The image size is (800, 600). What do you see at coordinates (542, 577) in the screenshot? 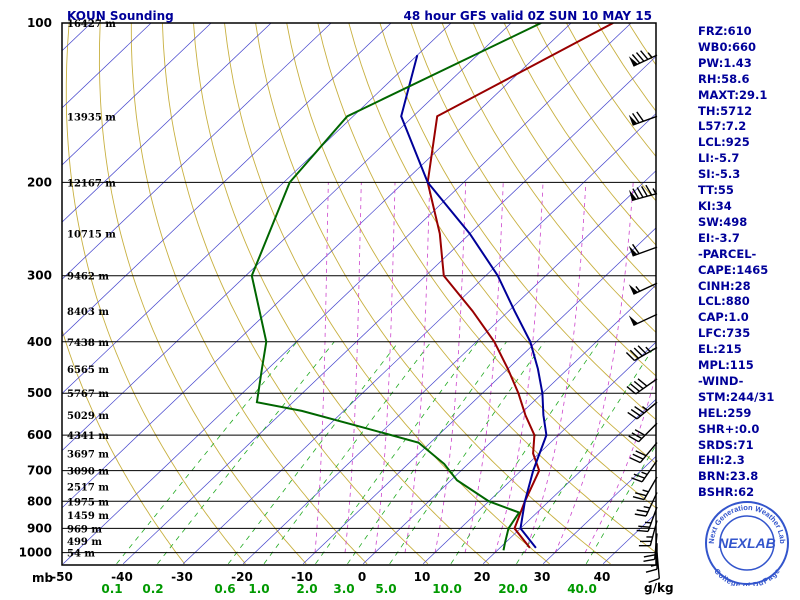
I see `temperature-tick-label: 30` at bounding box center [542, 577].